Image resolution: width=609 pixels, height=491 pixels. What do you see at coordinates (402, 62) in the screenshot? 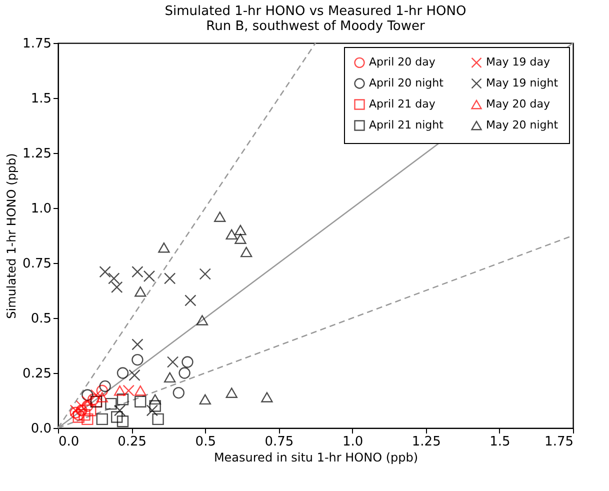
I see `legend-label: April 20 day` at bounding box center [402, 62].